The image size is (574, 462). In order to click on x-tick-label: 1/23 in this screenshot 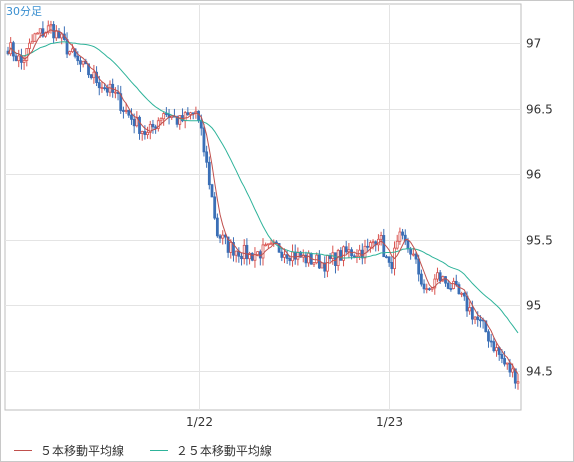, I will do `click(389, 422)`.